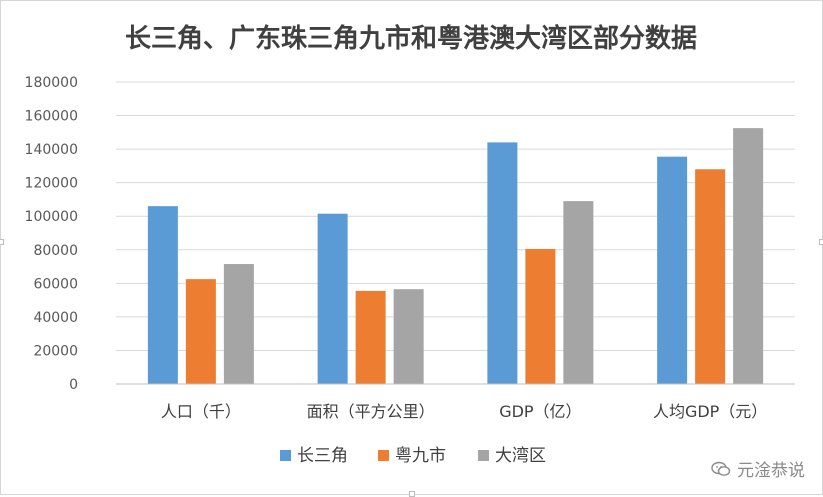 The image size is (823, 497). I want to click on category-labels: 人口（千） 面积（平方公里） GDP（亿） 人均GDP（元）, so click(464, 411).